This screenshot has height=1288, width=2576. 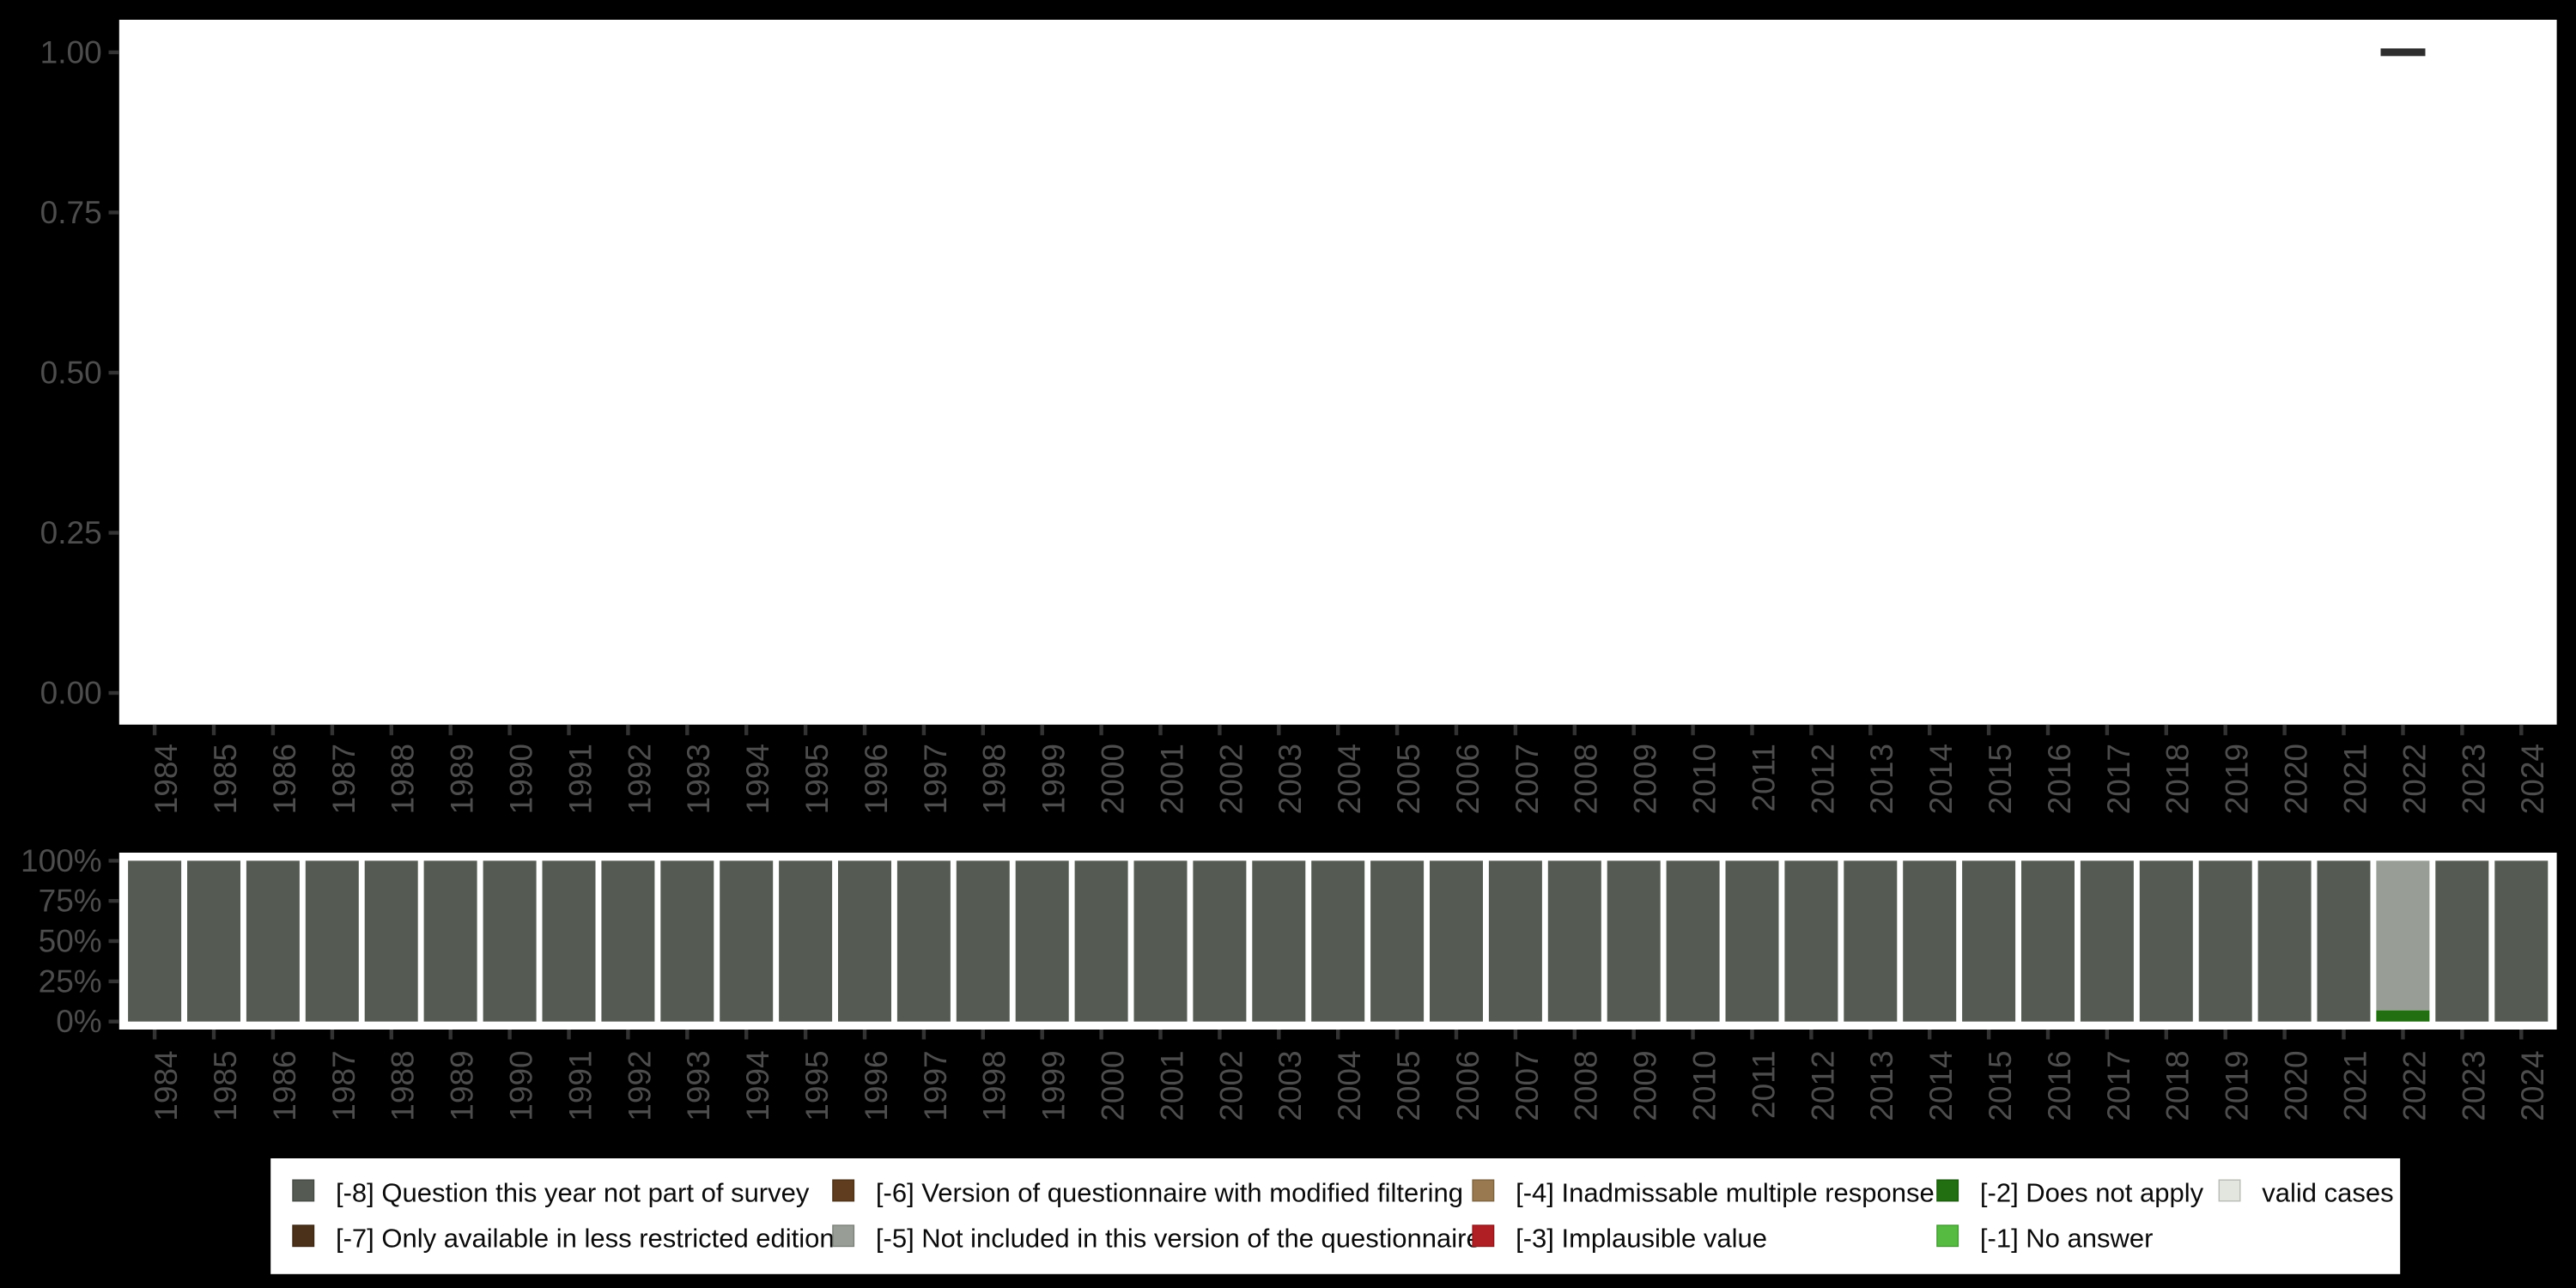 What do you see at coordinates (71, 372) in the screenshot?
I see `svg-text: 0.50` at bounding box center [71, 372].